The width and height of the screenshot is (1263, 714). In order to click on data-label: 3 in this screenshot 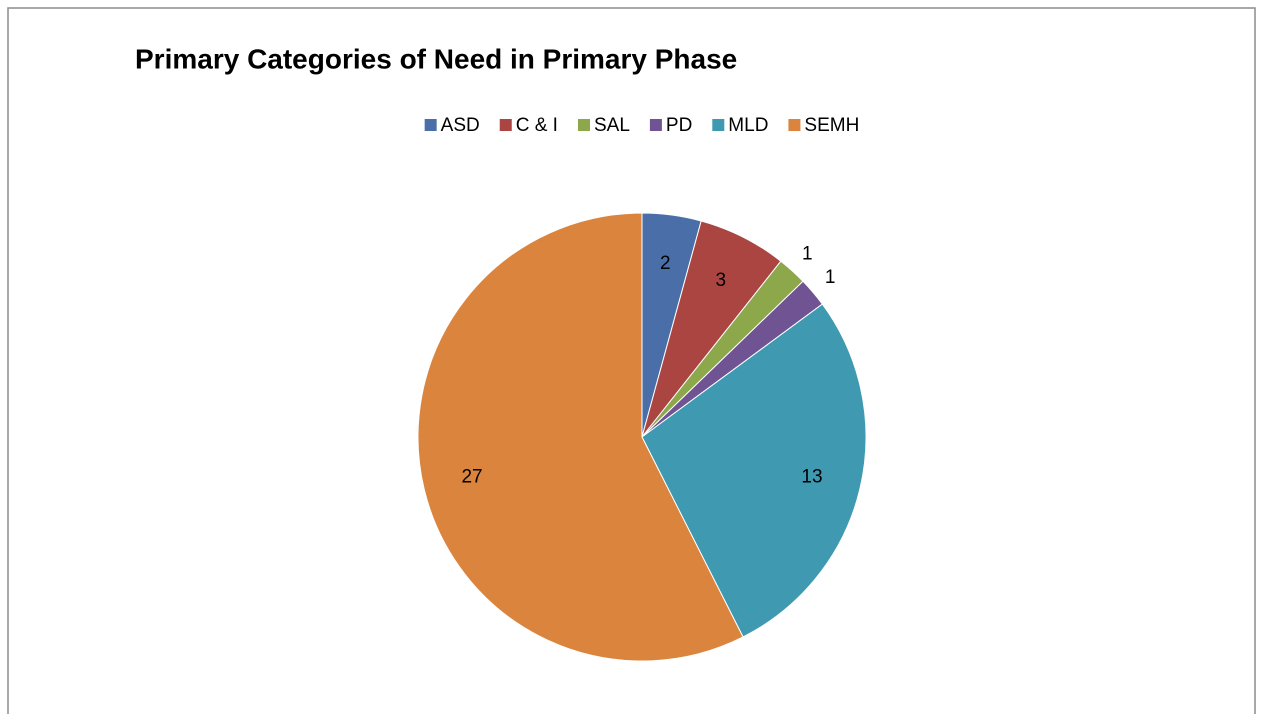, I will do `click(721, 280)`.